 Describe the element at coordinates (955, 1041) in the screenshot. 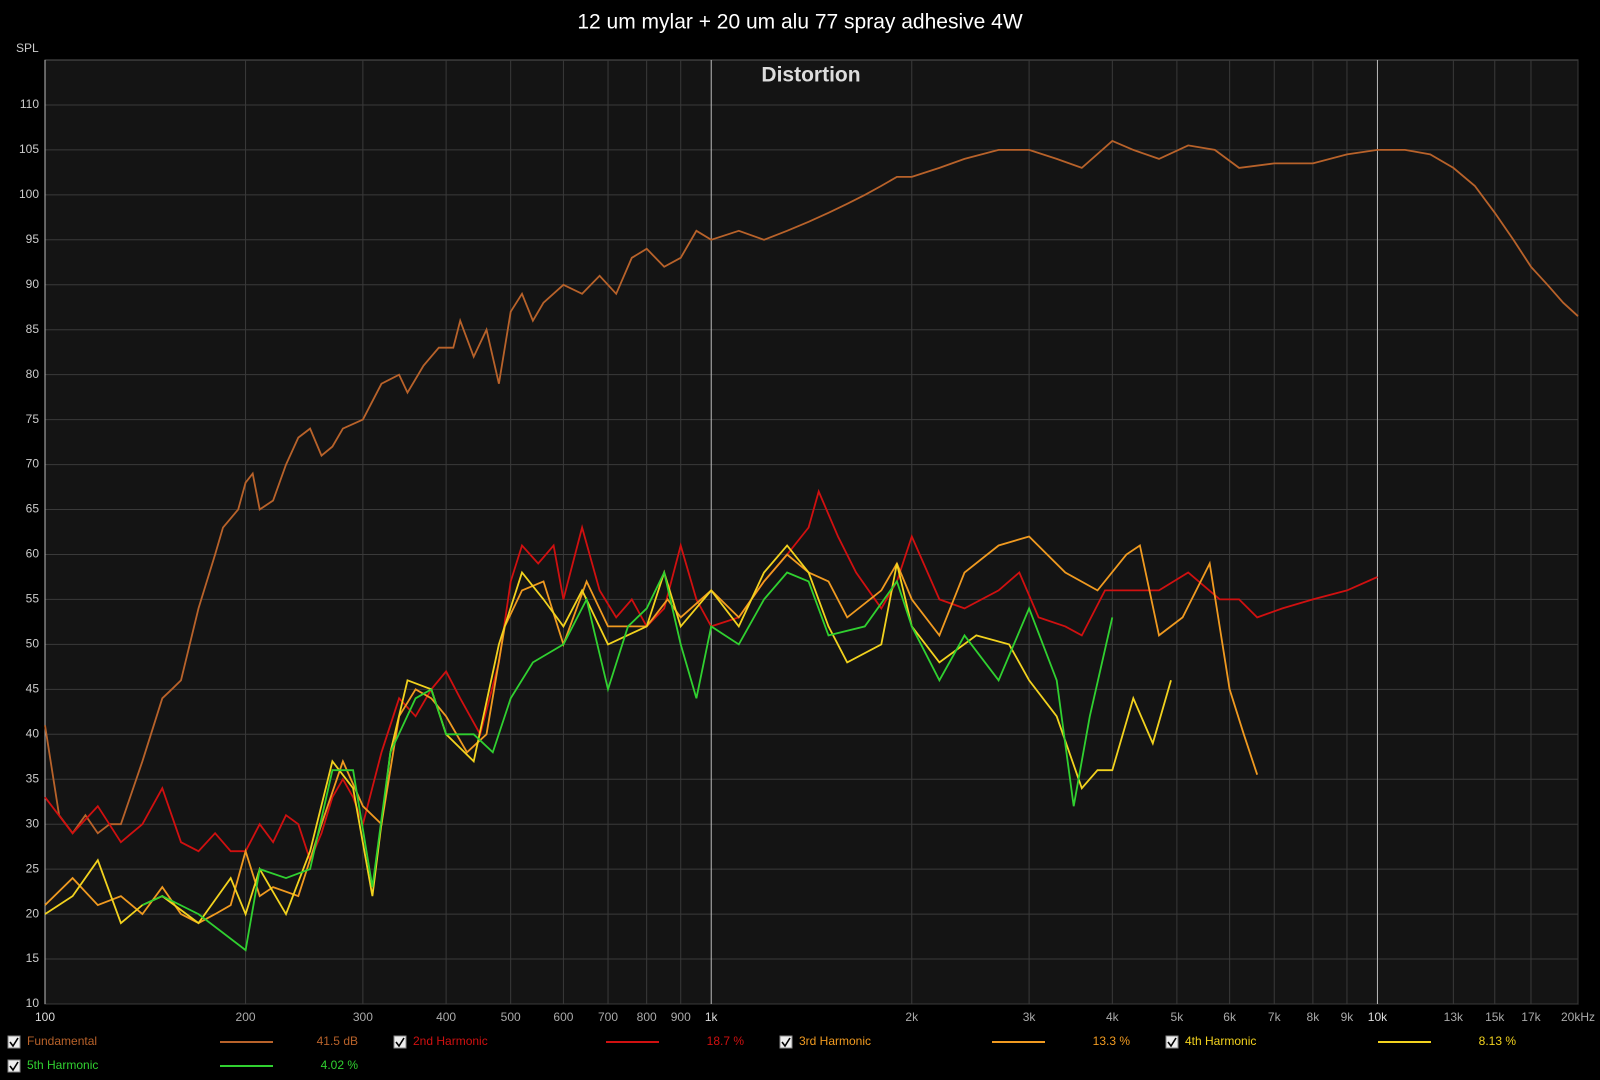

I see `legend-item: 3rd Harmonic 13.3 %` at that location.